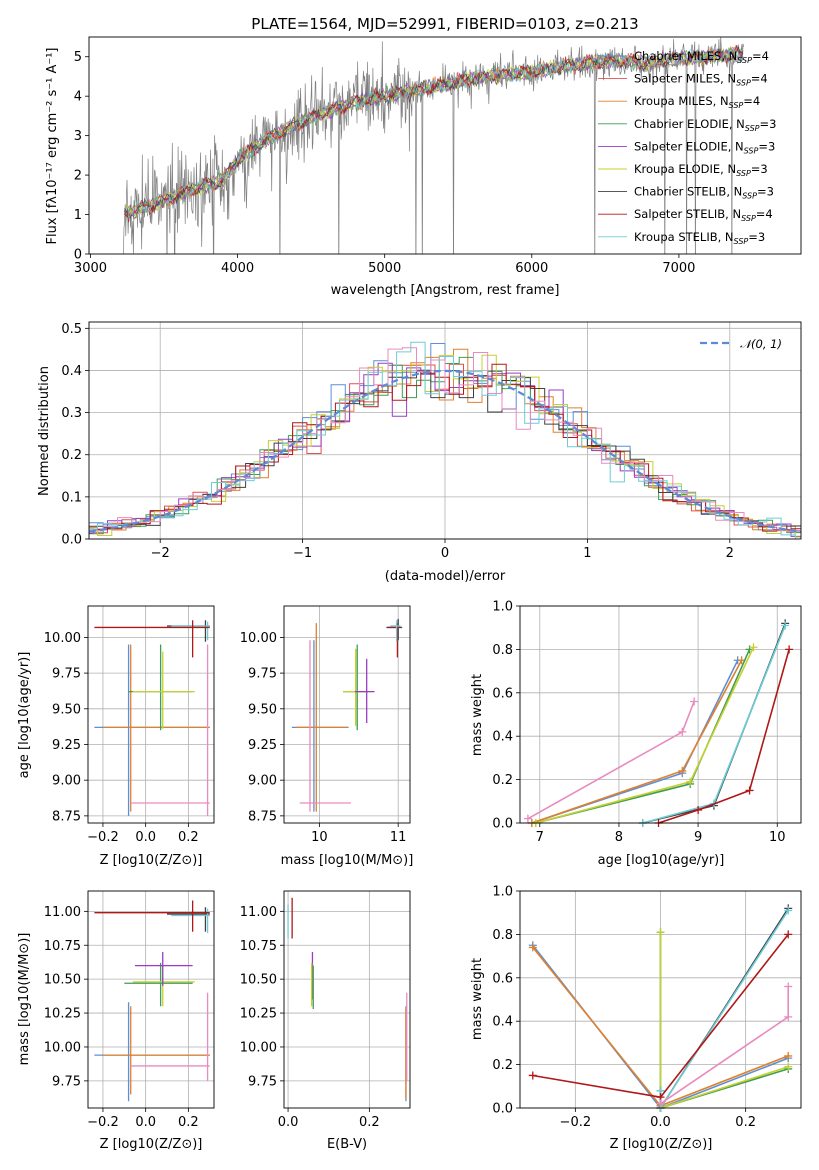 This screenshot has height=1170, width=819. Describe the element at coordinates (347, 860) in the screenshot. I see `age-mass-xlabel: mass [log10(M/M⊙)]` at that location.